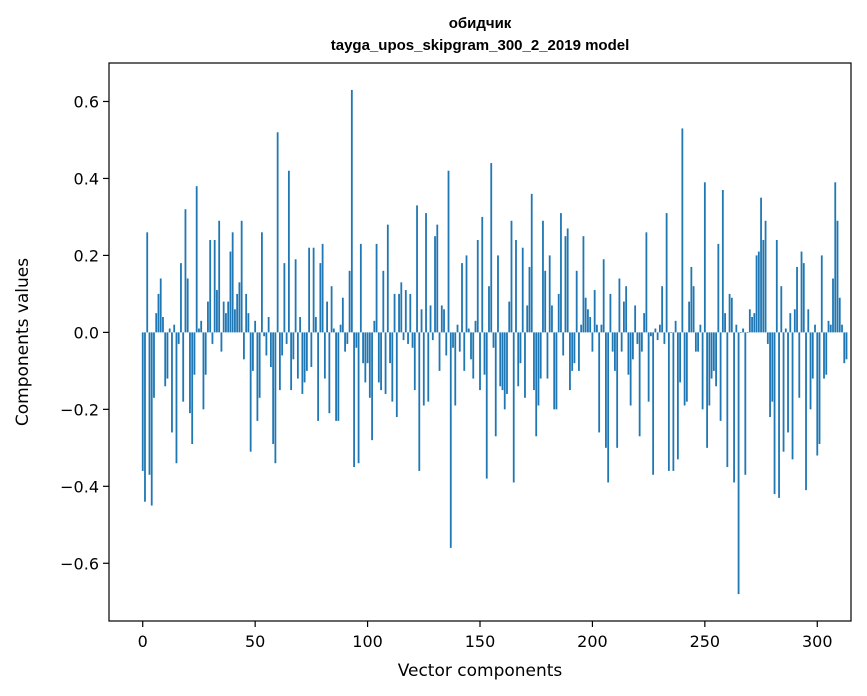 This screenshot has height=696, width=867. What do you see at coordinates (817, 641) in the screenshot?
I see `x-tick-label: 300` at bounding box center [817, 641].